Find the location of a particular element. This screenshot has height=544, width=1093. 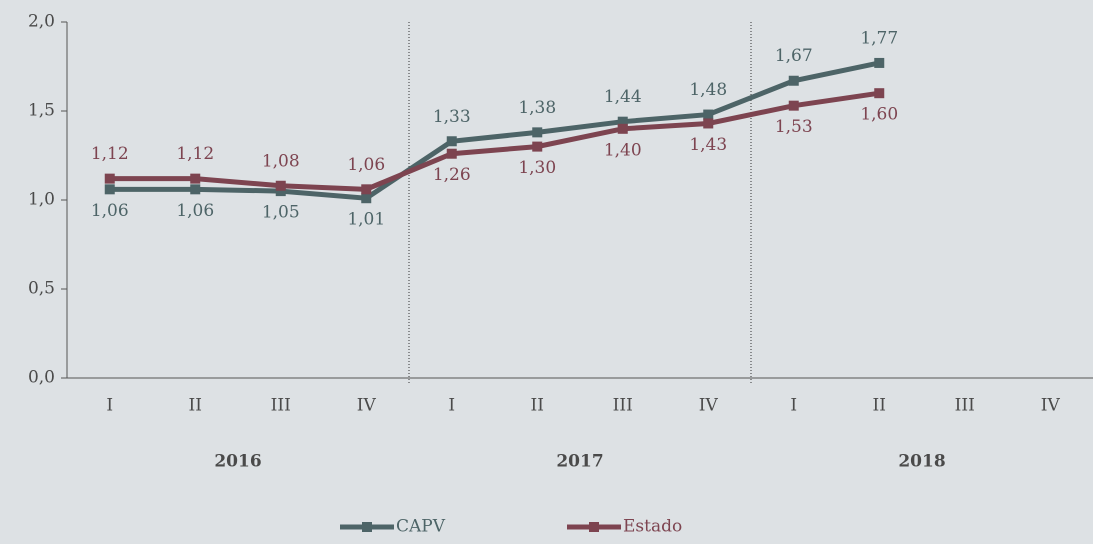

data-label: 1,44 is located at coordinates (623, 97).